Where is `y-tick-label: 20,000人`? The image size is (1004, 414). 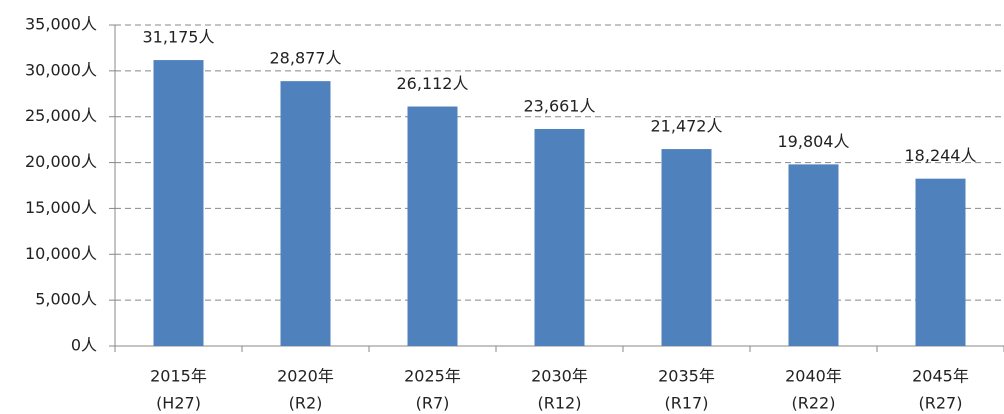 y-tick-label: 20,000人 is located at coordinates (61, 161).